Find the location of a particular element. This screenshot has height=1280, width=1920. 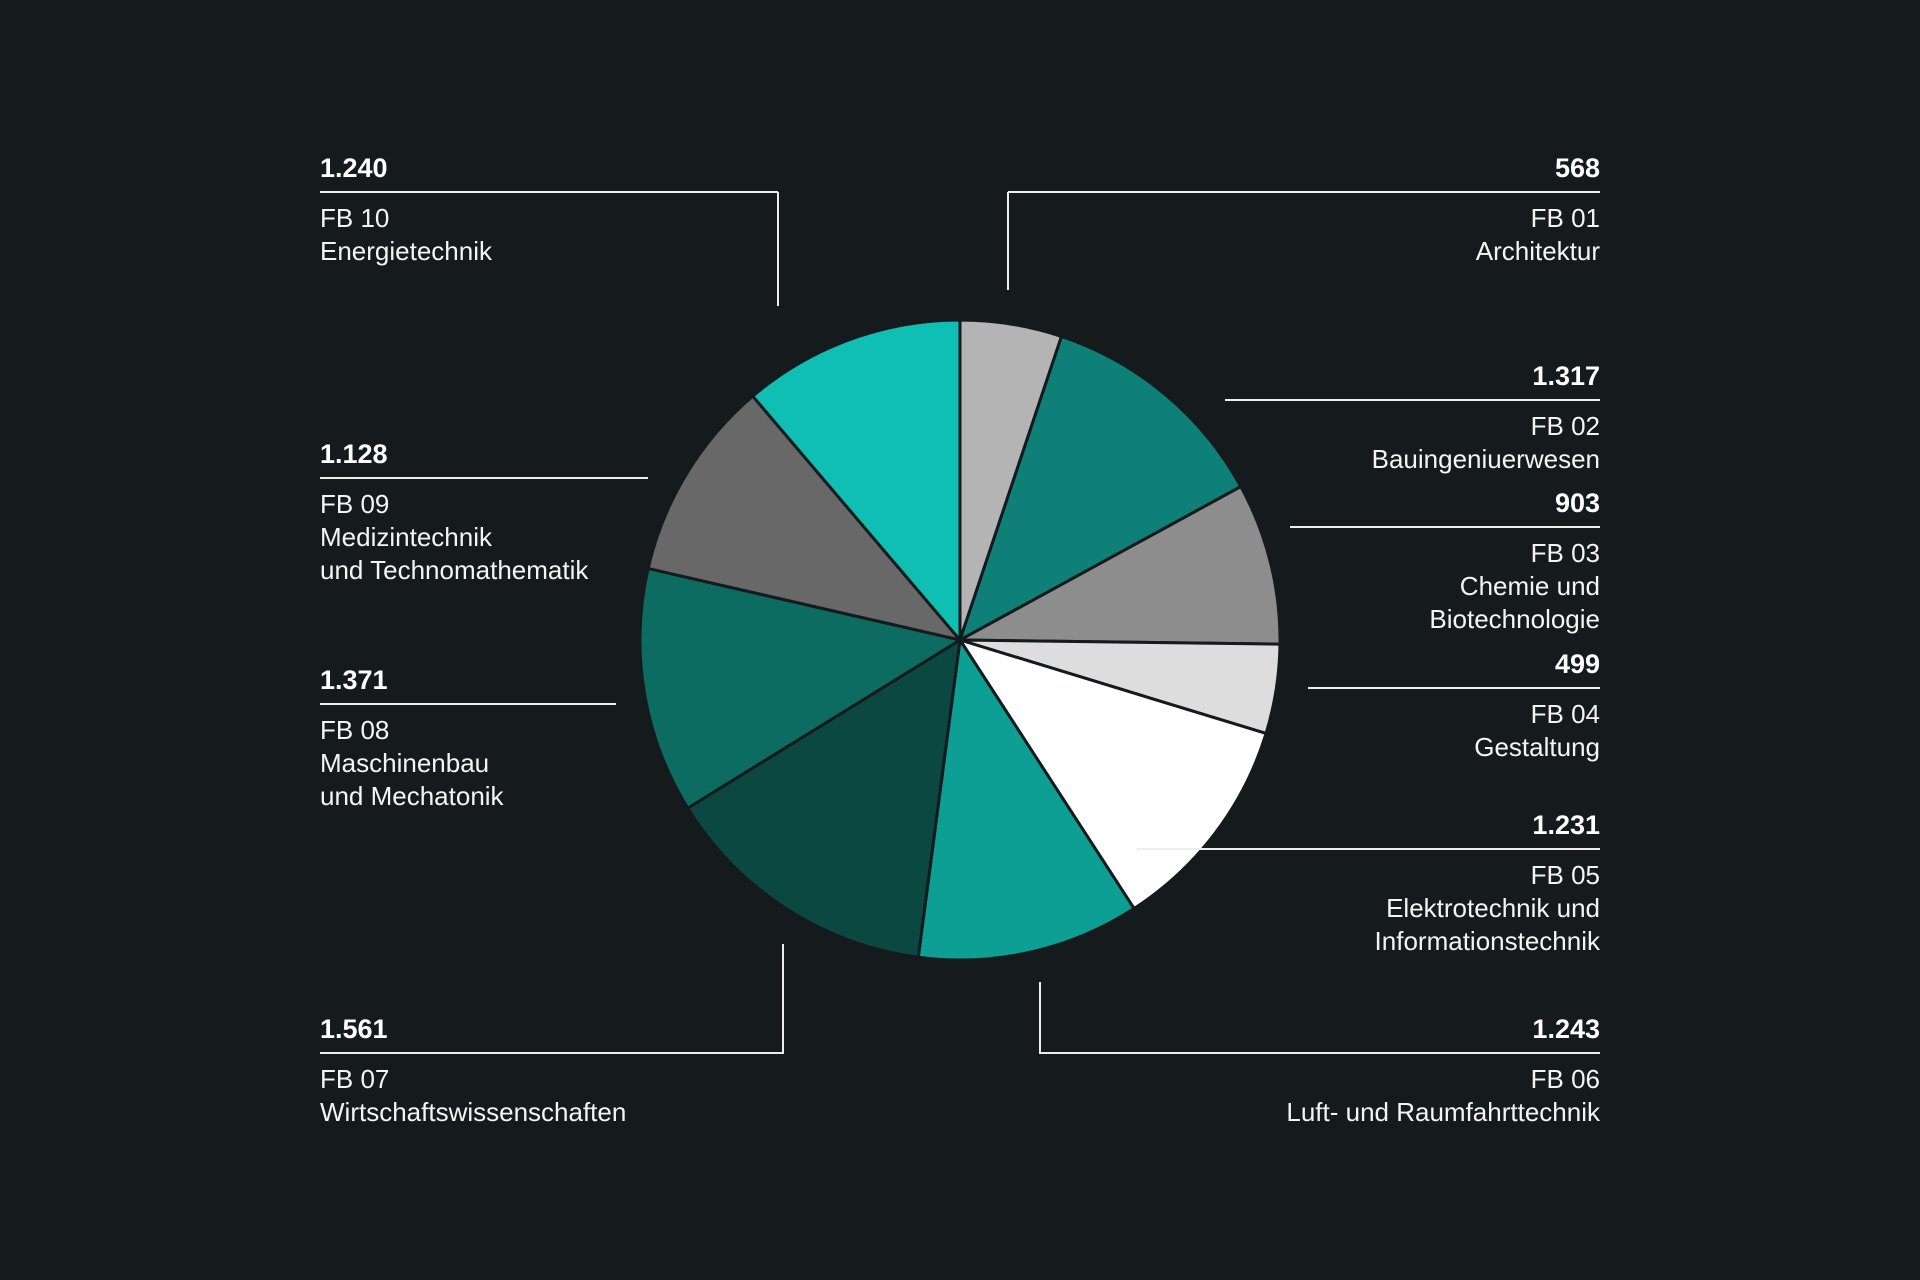

connector-line-fb07 is located at coordinates (551, 1053).